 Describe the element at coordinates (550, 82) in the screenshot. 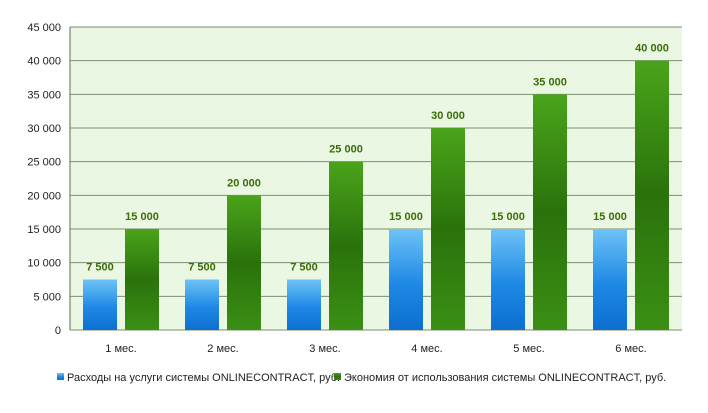

I see `data-label: 35 000` at that location.